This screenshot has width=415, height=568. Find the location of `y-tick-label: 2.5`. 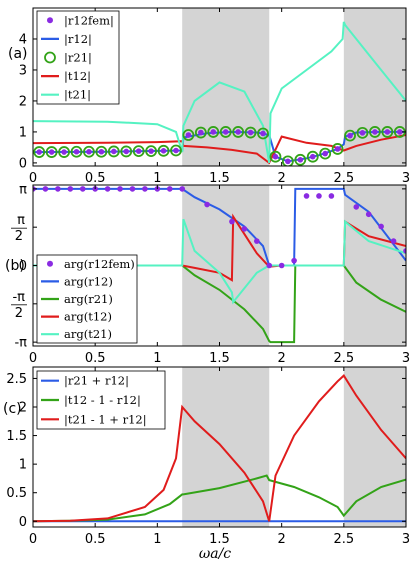

y-tick-label: 2.5 is located at coordinates (16, 379).